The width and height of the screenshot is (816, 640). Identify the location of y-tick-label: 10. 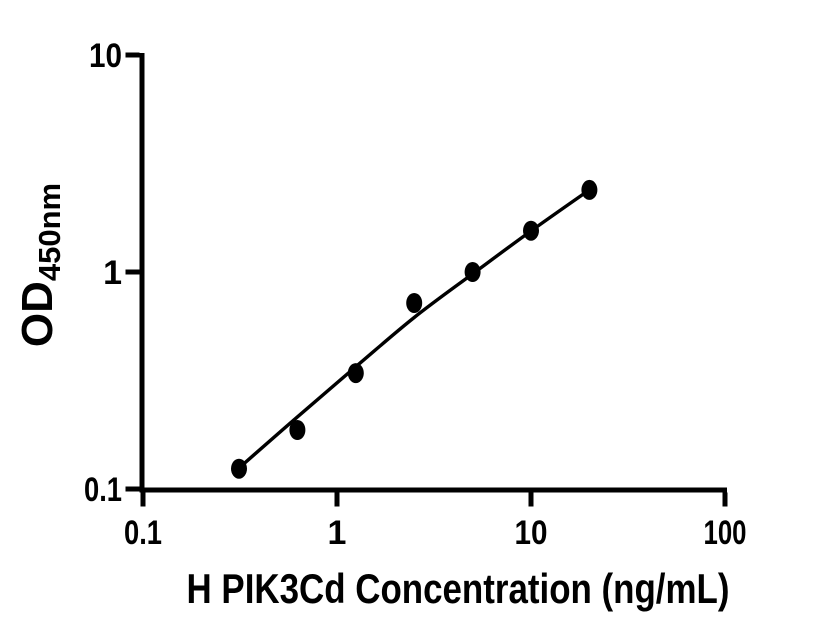
(105, 56).